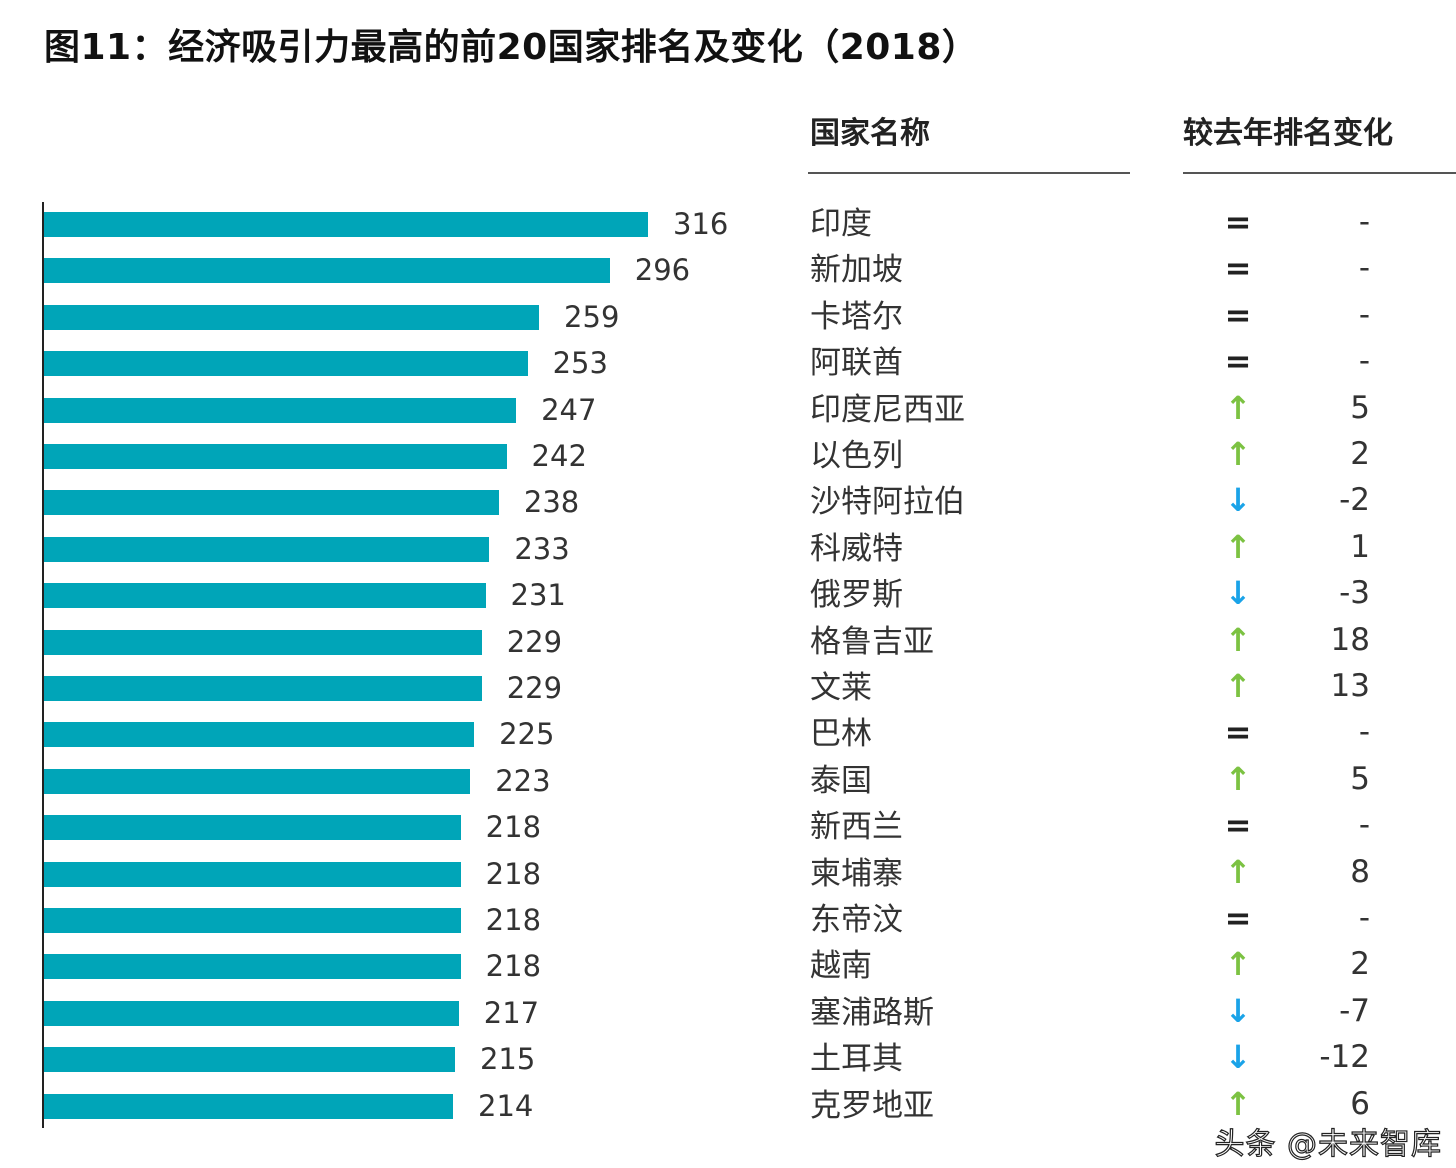 Image resolution: width=1456 pixels, height=1168 pixels. Describe the element at coordinates (856, 920) in the screenshot. I see `country-label: 东帝汶` at that location.